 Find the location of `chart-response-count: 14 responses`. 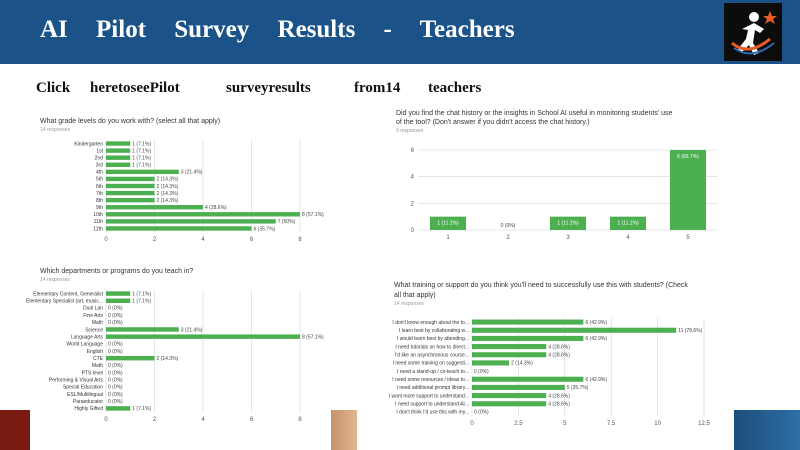

chart-response-count: 14 responses is located at coordinates (55, 280).